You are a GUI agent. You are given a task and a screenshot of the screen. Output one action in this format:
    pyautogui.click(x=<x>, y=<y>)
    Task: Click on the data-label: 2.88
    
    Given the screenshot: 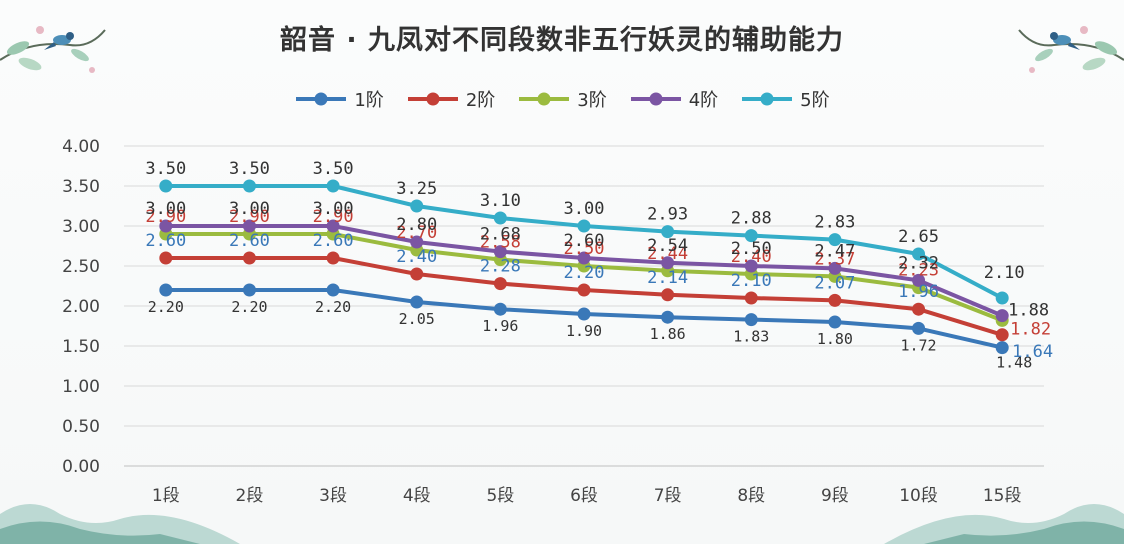 What is the action you would take?
    pyautogui.click(x=751, y=219)
    